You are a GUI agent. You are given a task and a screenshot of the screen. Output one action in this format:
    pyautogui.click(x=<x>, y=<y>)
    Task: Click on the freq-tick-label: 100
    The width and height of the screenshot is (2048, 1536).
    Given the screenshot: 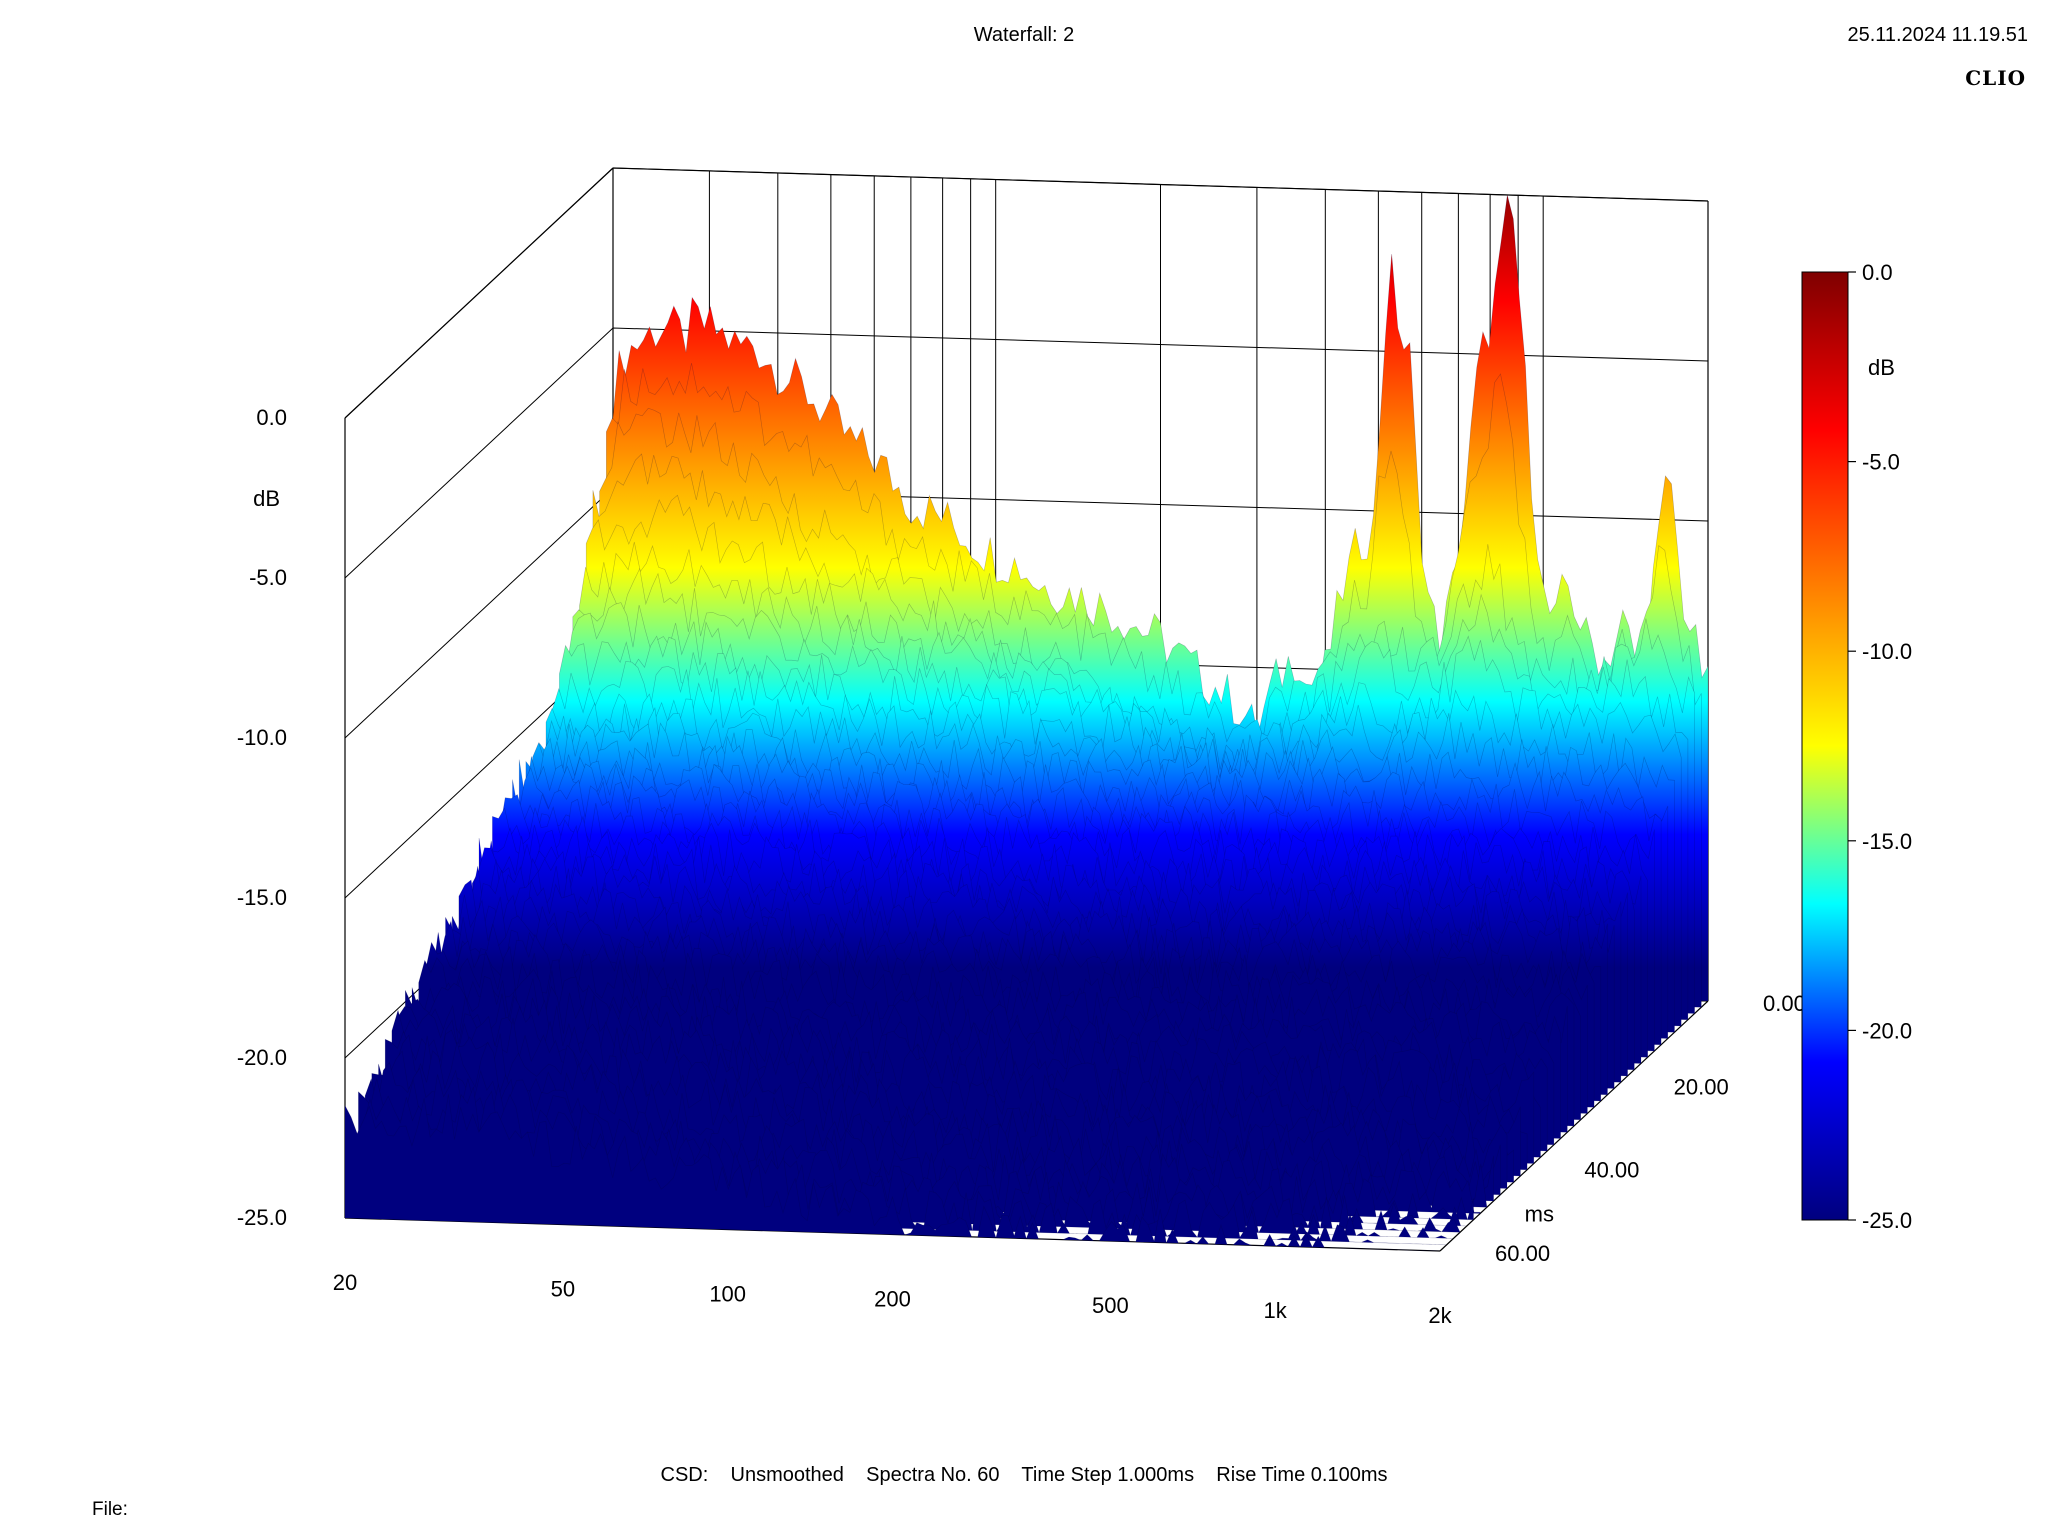 What is the action you would take?
    pyautogui.click(x=727, y=1294)
    